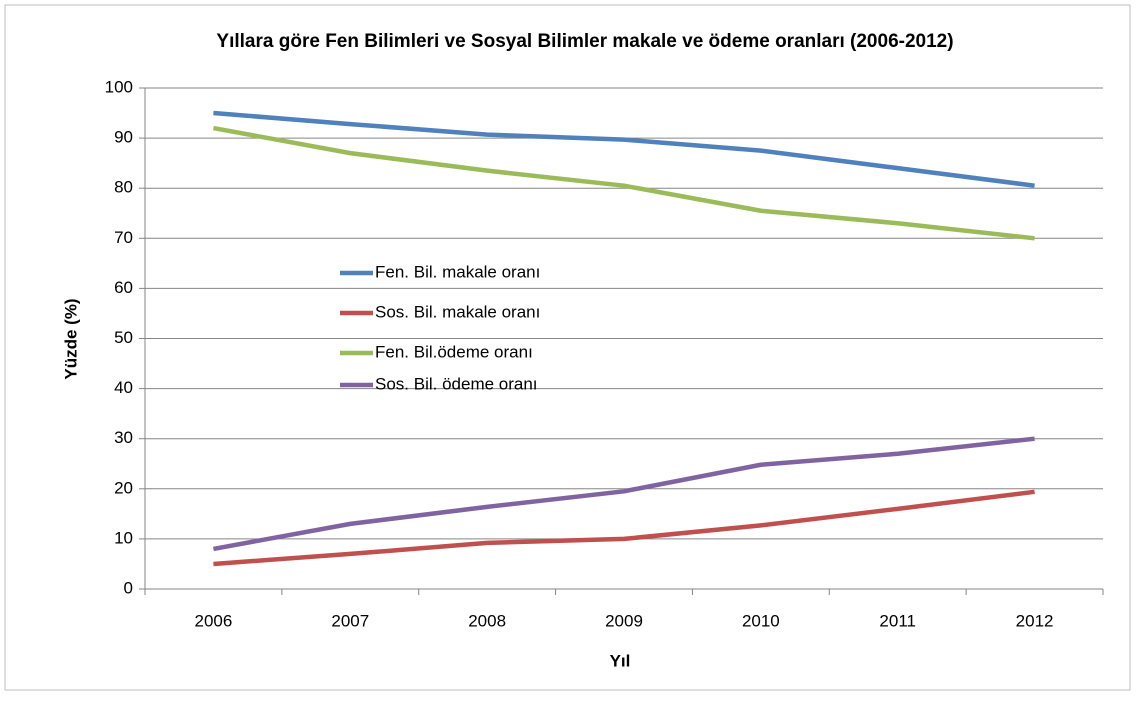 The width and height of the screenshot is (1138, 704). I want to click on x-tick-label: 2008, so click(487, 620).